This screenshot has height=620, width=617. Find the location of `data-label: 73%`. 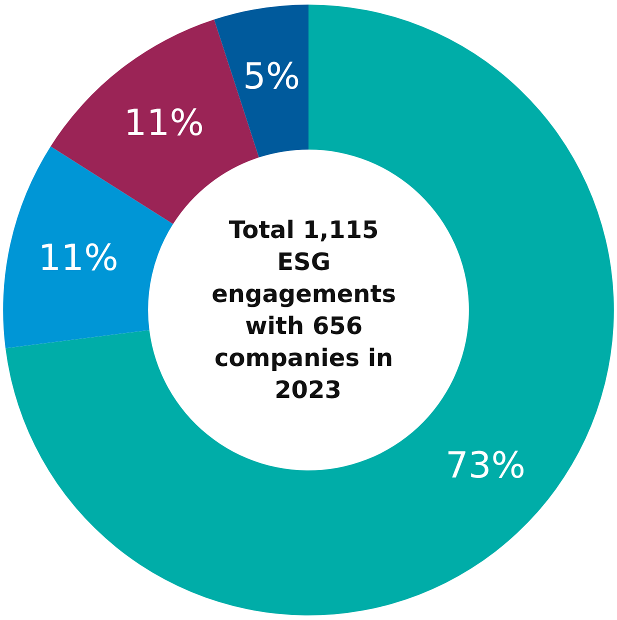

data-label: 73% is located at coordinates (485, 466).